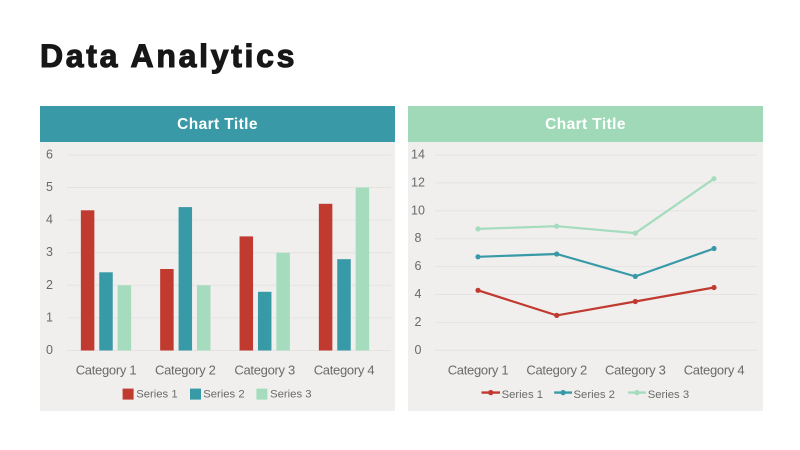 The image size is (800, 450). What do you see at coordinates (49, 187) in the screenshot?
I see `svg-text: 5` at bounding box center [49, 187].